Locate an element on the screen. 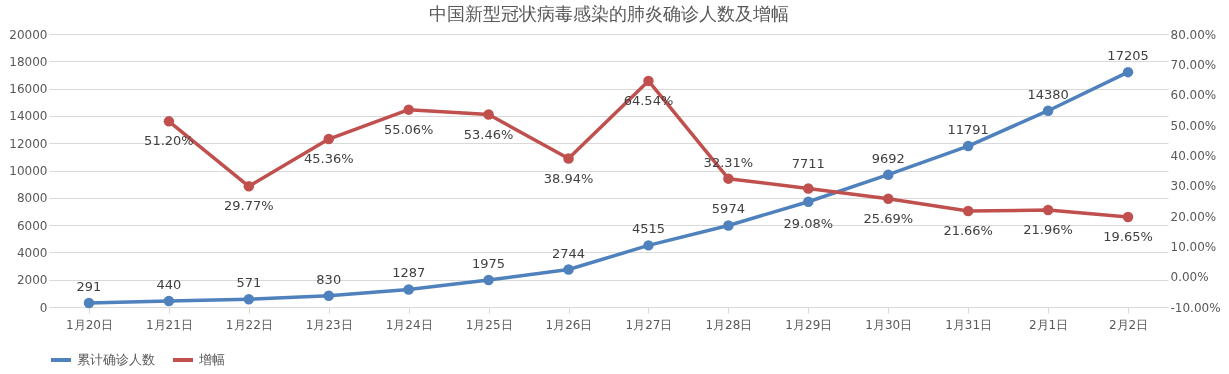  y2-tick-label: 0.00% is located at coordinates (1189, 277).